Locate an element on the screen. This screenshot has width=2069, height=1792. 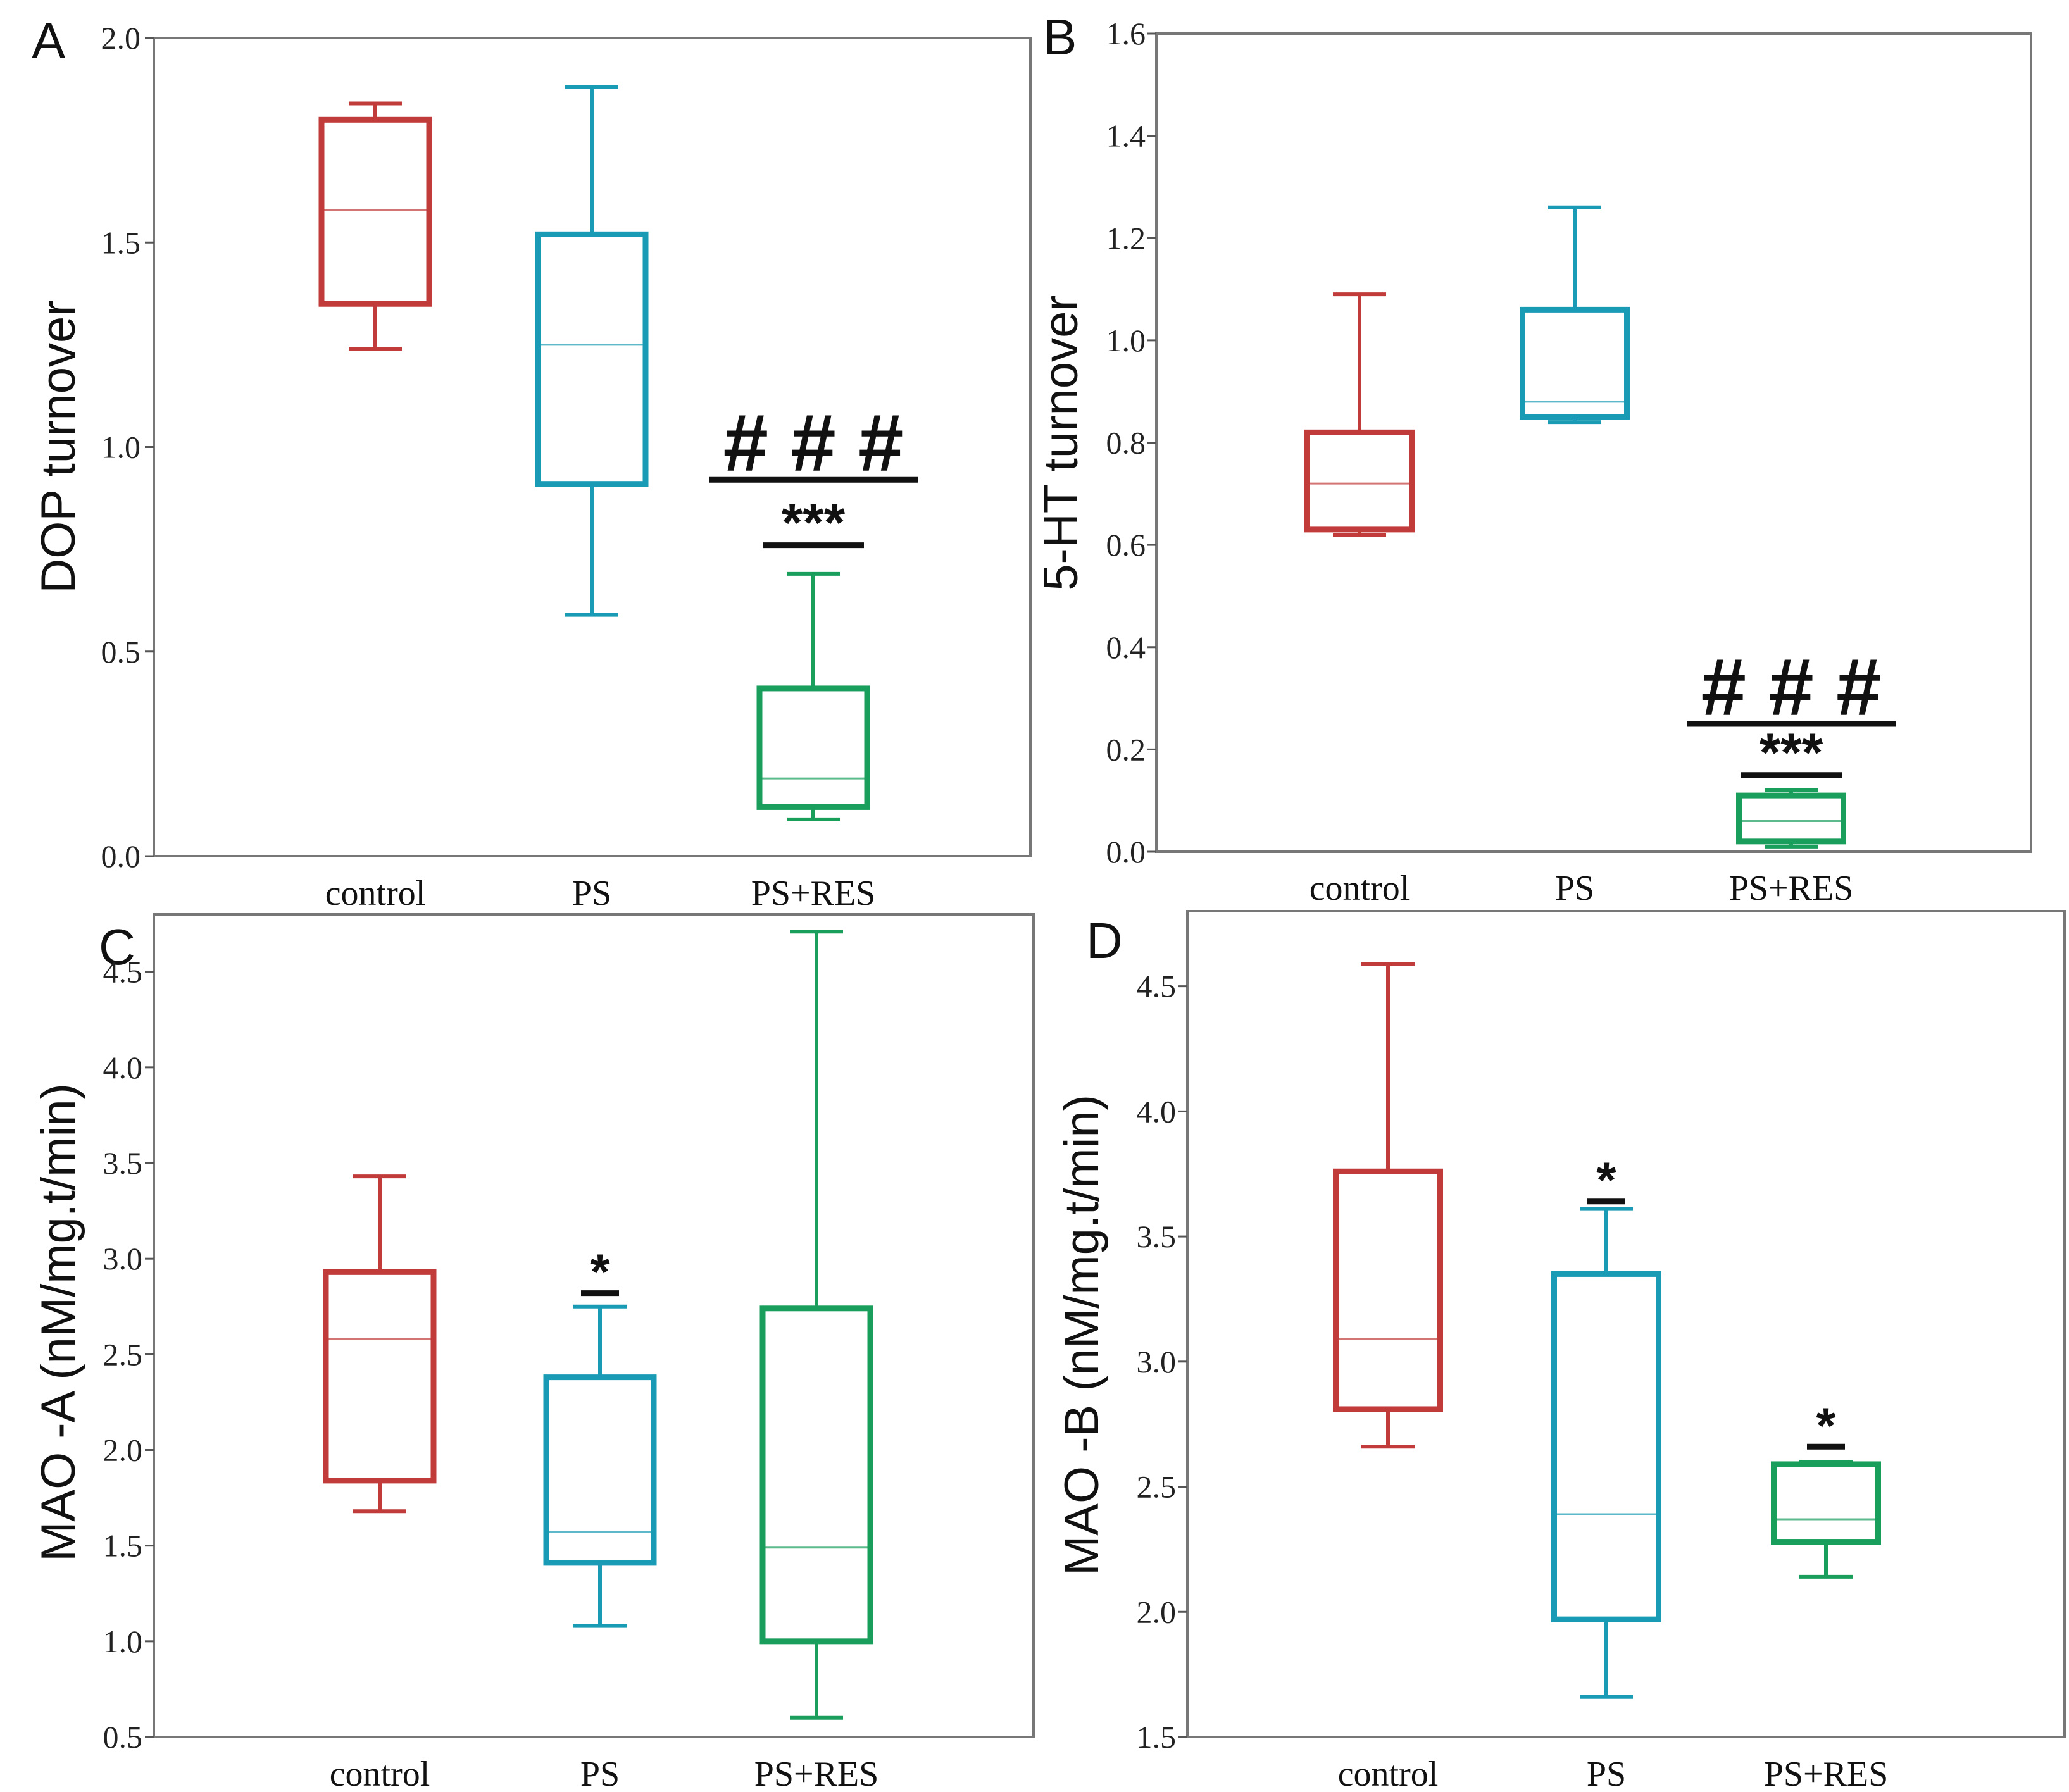
panel-d-category-label: control is located at coordinates (1388, 1773).